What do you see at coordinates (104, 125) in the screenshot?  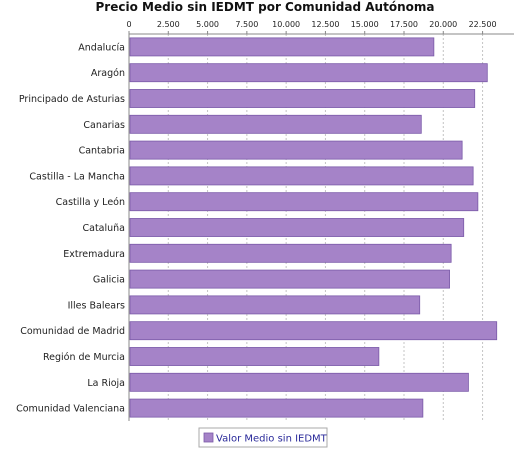 I see `category-label: Canarias` at bounding box center [104, 125].